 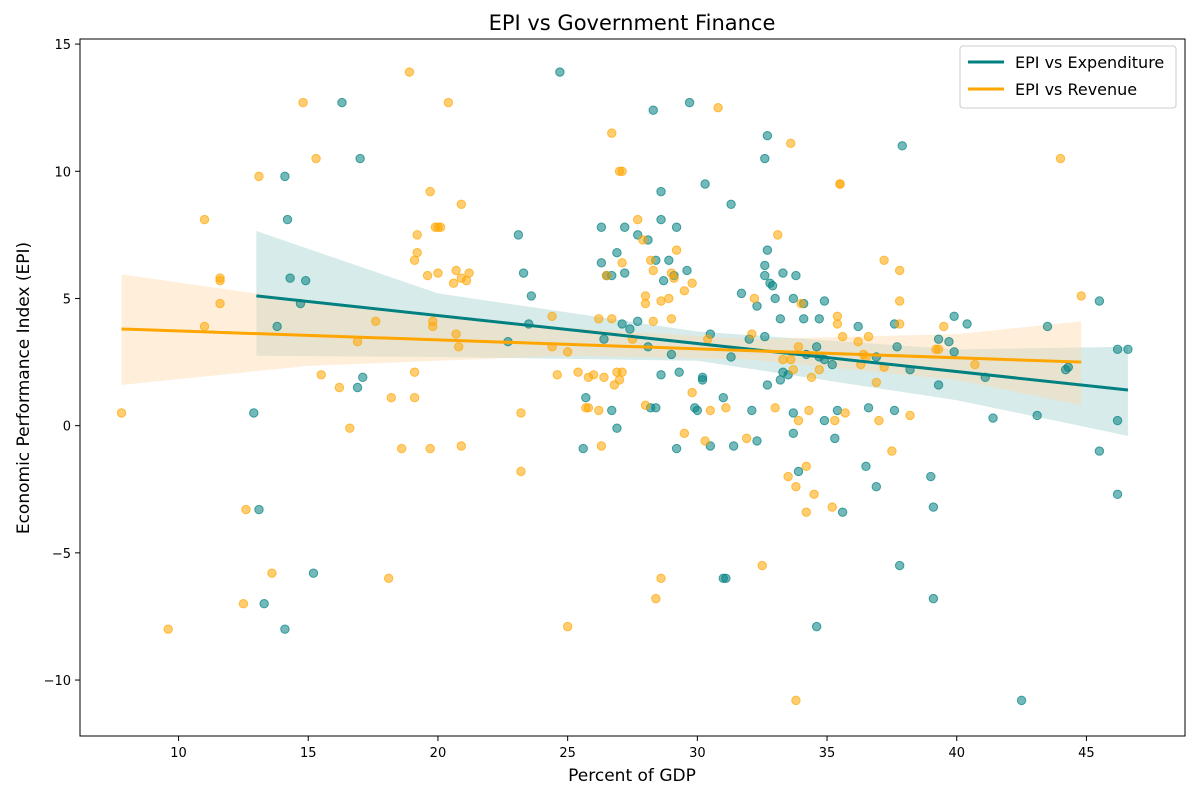 What do you see at coordinates (67, 427) in the screenshot?
I see `y-tick-label: 0` at bounding box center [67, 427].